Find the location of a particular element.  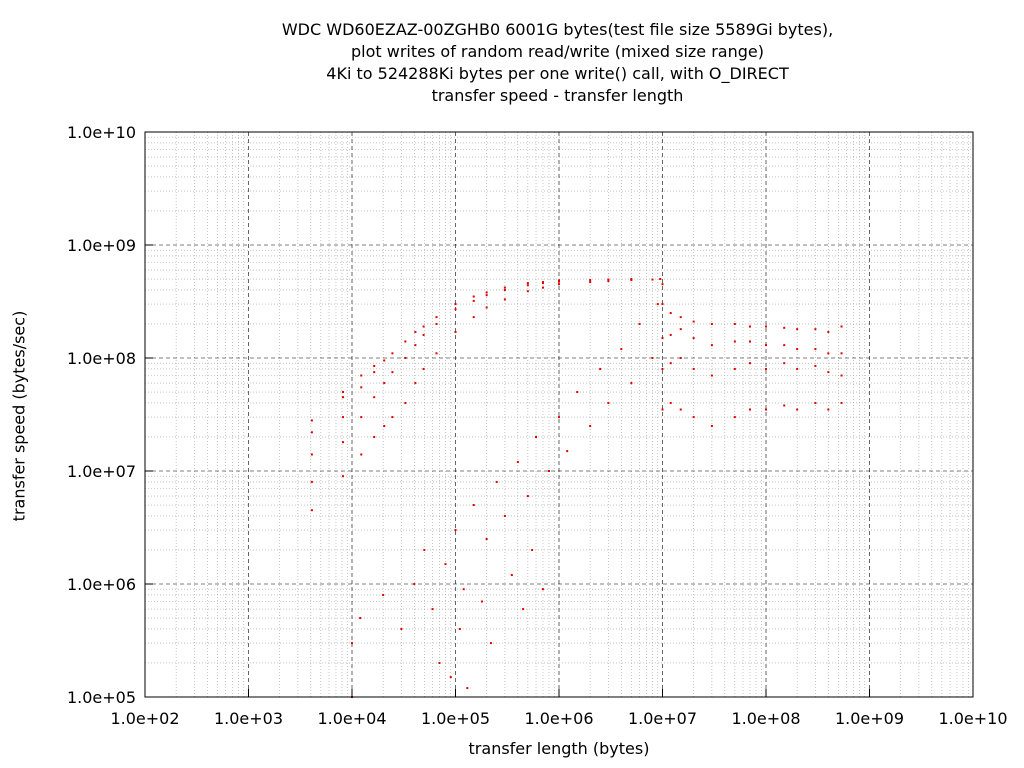

y-tick-label: 1.0e+10 is located at coordinates (101, 132).